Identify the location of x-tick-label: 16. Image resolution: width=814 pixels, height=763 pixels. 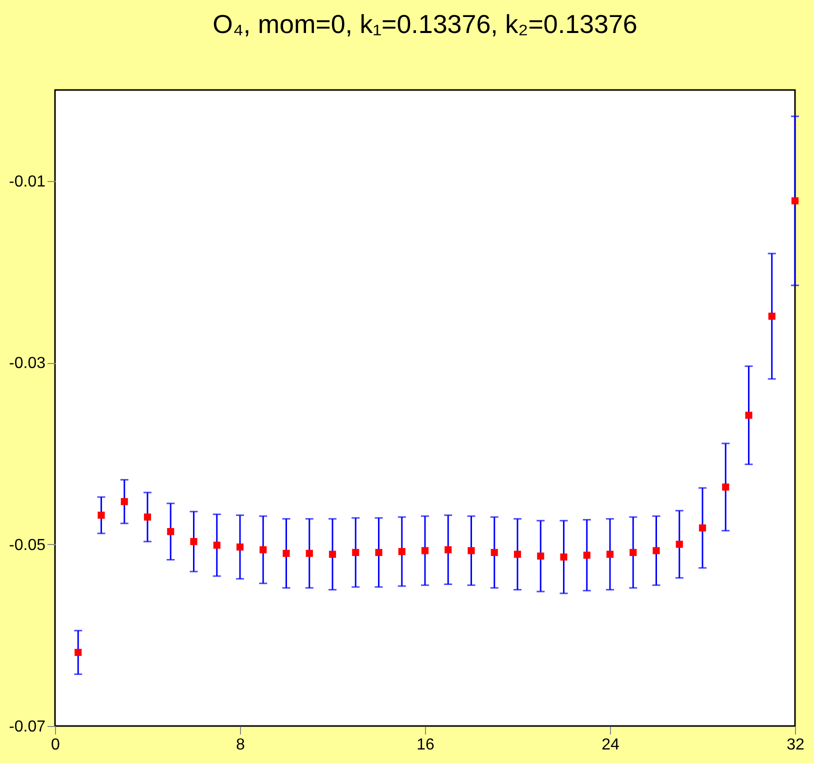
(425, 745).